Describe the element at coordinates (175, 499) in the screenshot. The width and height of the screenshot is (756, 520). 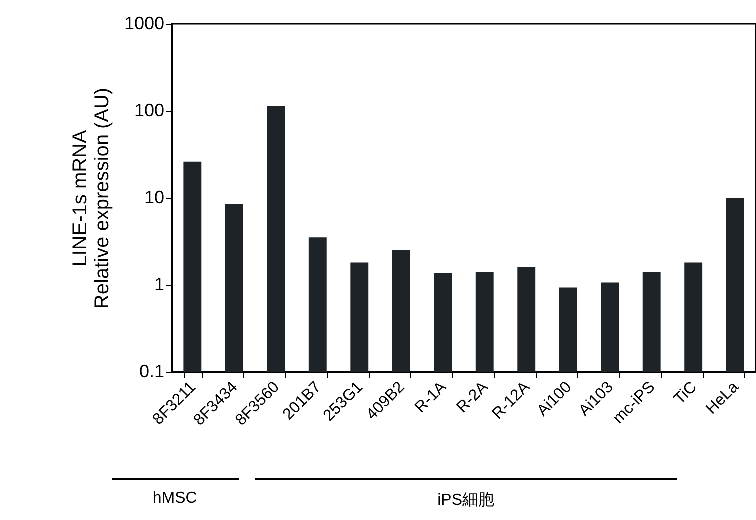
I see `text: hMSC` at that location.